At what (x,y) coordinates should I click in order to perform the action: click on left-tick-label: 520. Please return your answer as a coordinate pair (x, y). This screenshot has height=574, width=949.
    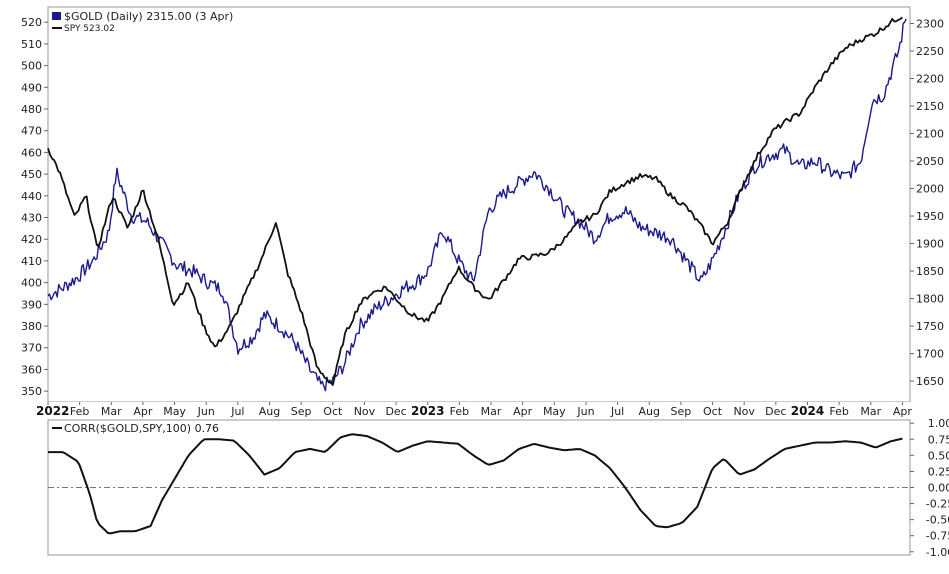
    Looking at the image, I should click on (31, 22).